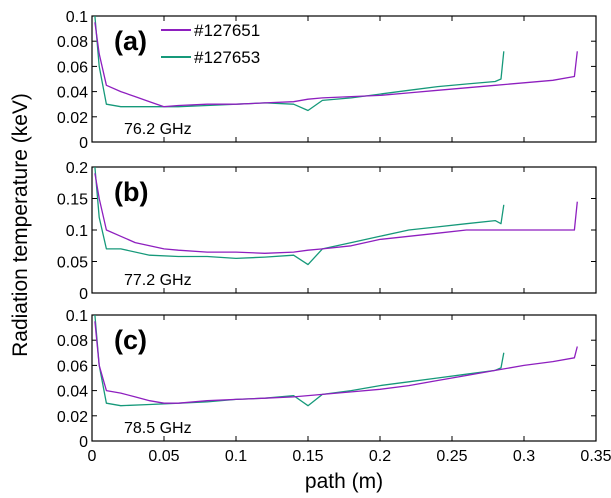  I want to click on legend-entry: #127651, so click(227, 30).